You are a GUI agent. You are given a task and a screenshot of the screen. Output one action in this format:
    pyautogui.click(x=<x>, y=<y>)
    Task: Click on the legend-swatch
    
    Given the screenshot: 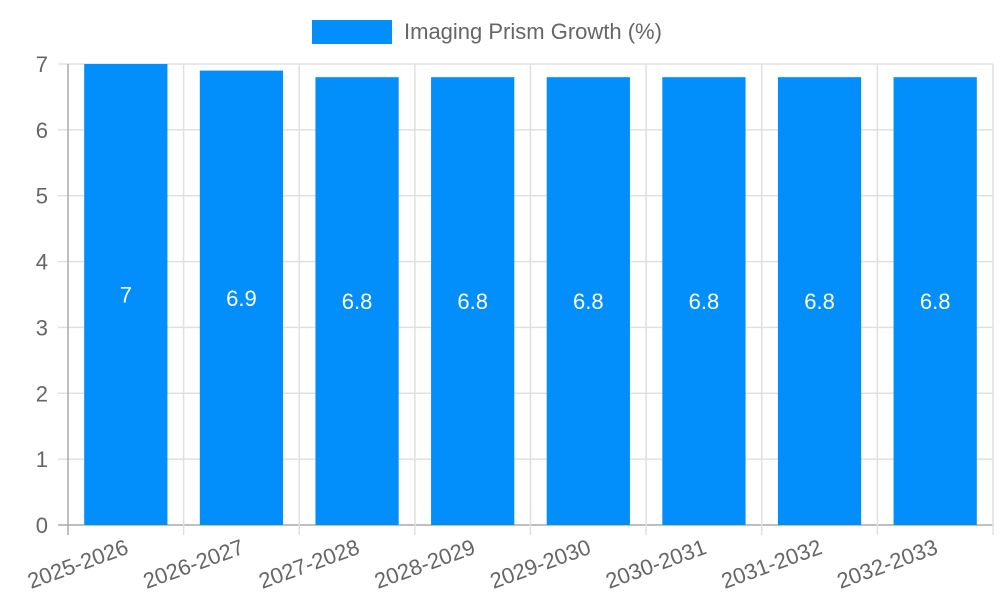 What is the action you would take?
    pyautogui.click(x=352, y=32)
    